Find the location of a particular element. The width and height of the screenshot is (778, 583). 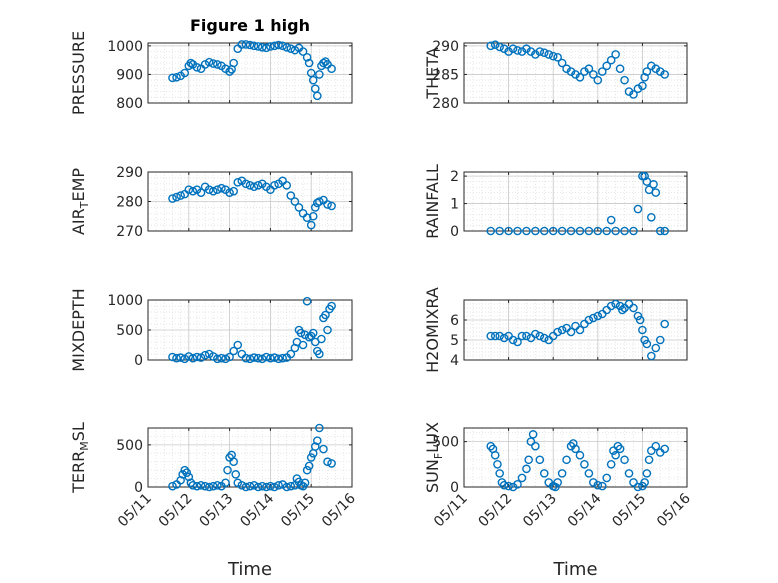

y-axis-label: TERRMSL is located at coordinates (80, 458).